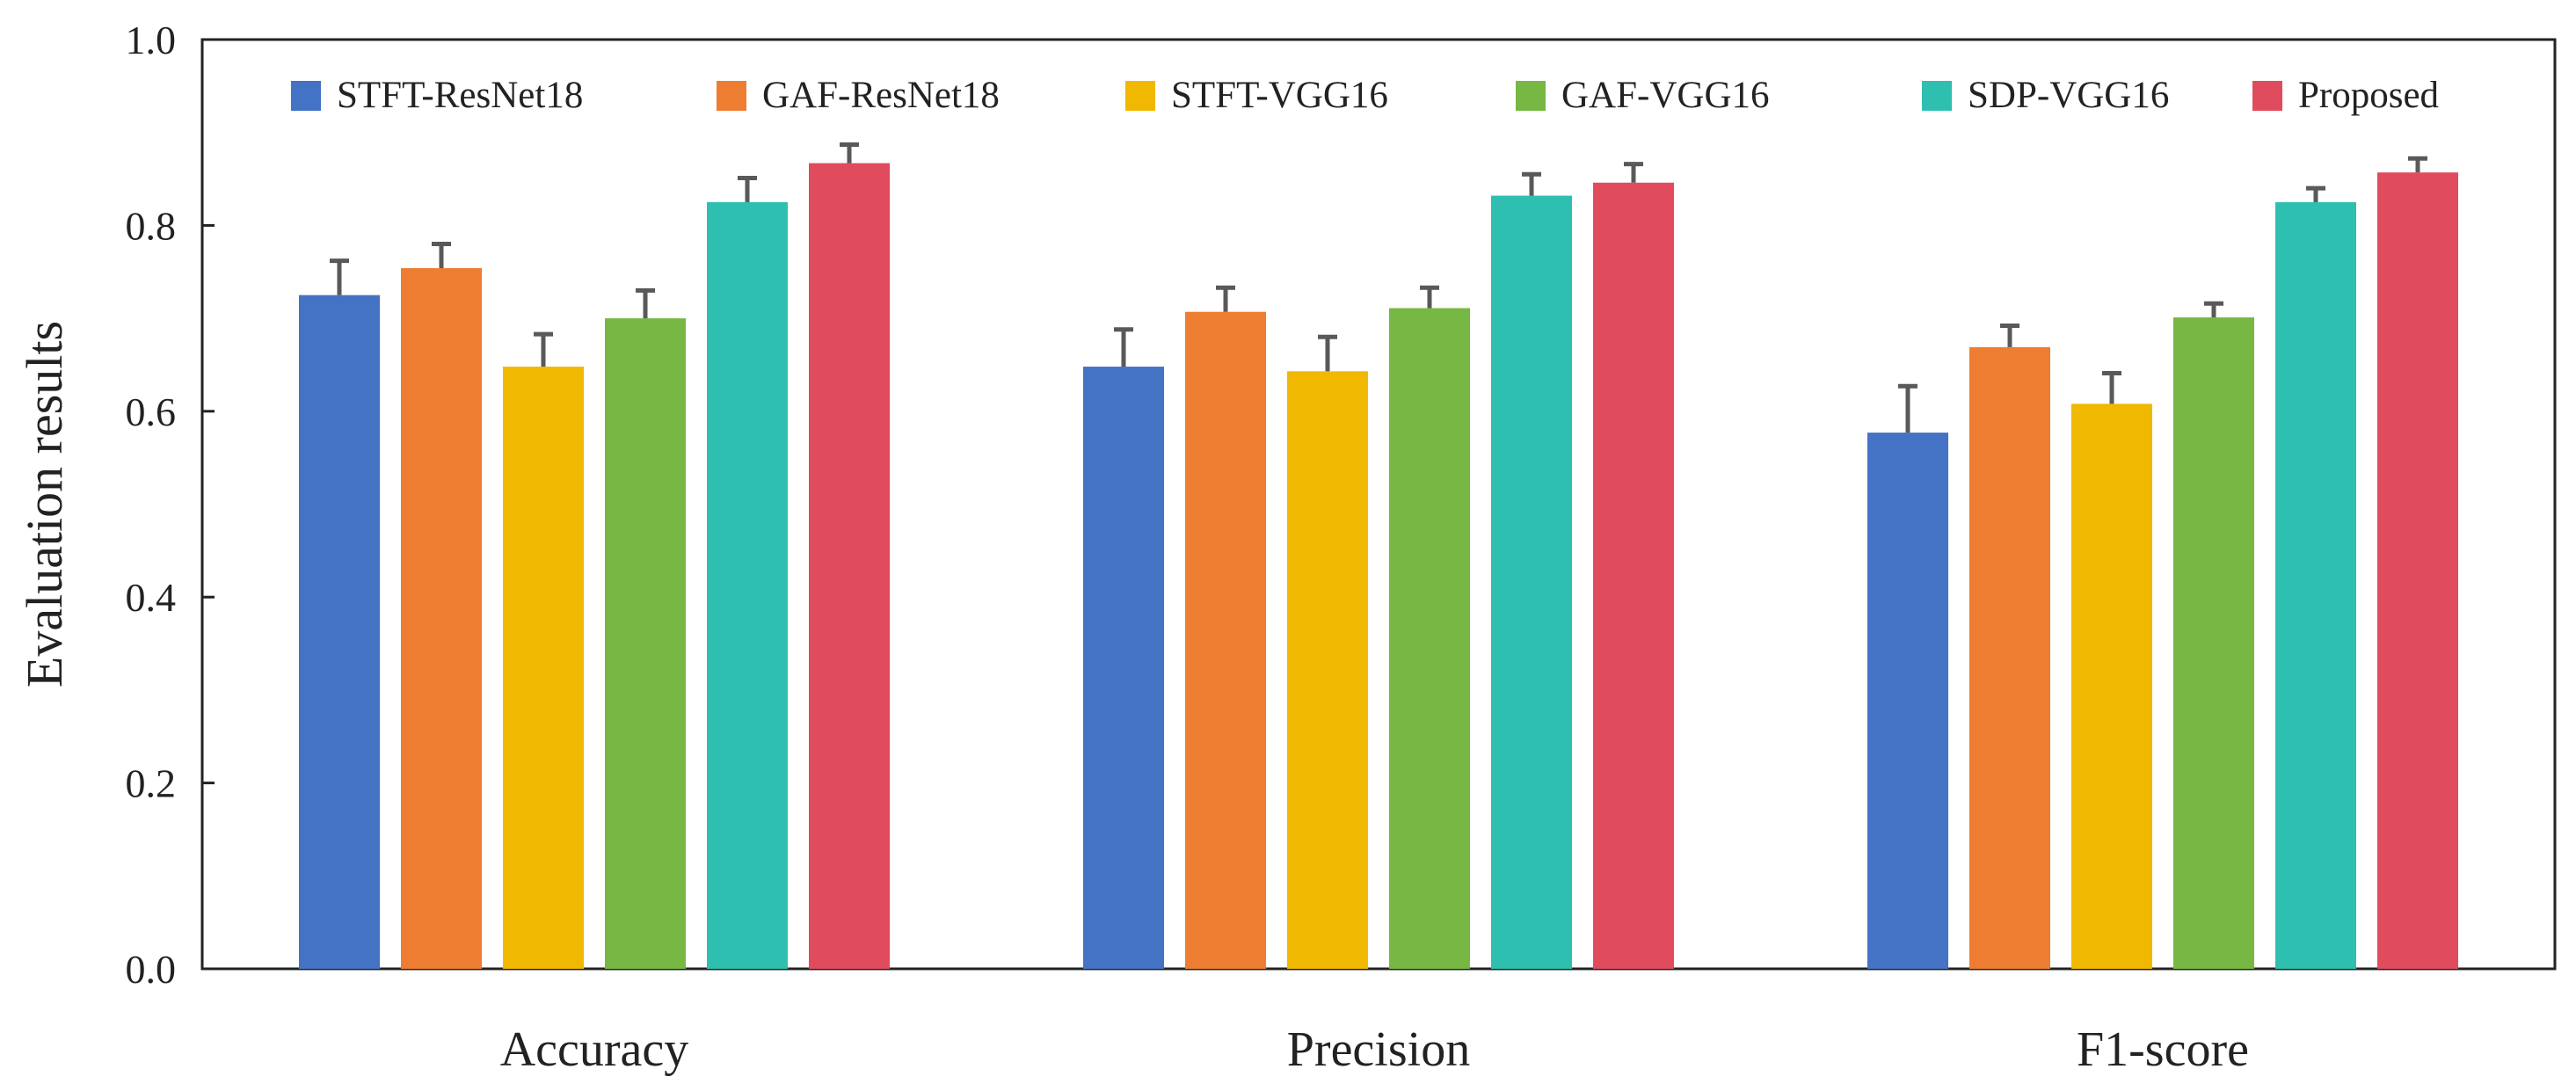 The image size is (2576, 1091). What do you see at coordinates (460, 95) in the screenshot?
I see `legend-label: STFT-ResNet18` at bounding box center [460, 95].